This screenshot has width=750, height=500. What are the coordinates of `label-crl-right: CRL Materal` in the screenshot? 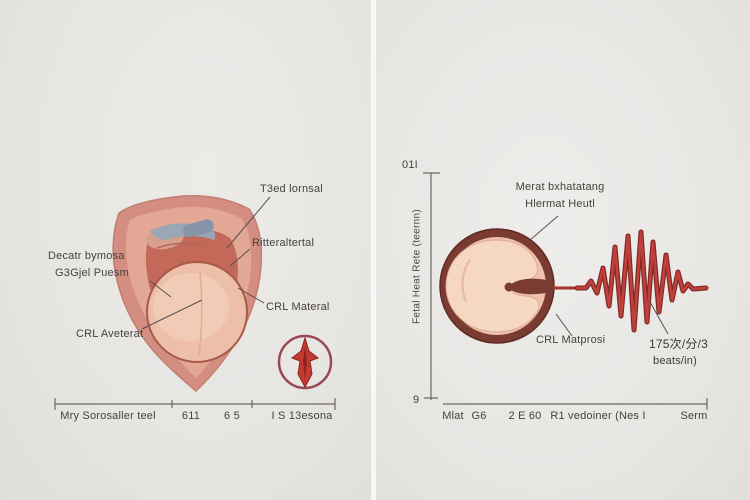 It's located at (298, 307).